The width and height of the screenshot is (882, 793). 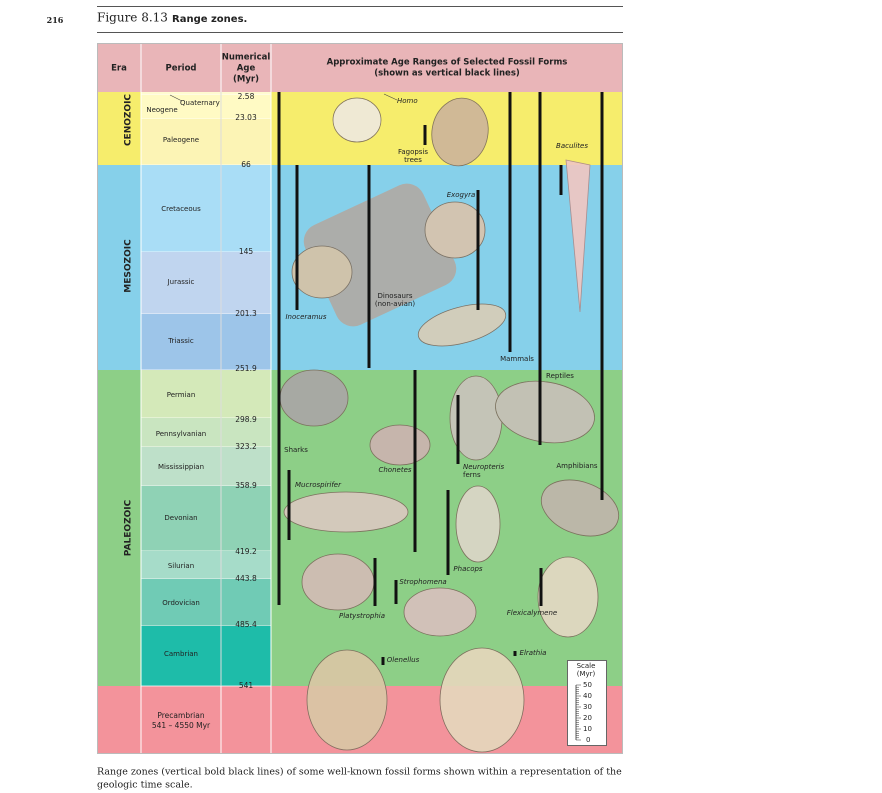 What do you see at coordinates (483, 467) in the screenshot?
I see `fossil-label: Neuropteris` at bounding box center [483, 467].